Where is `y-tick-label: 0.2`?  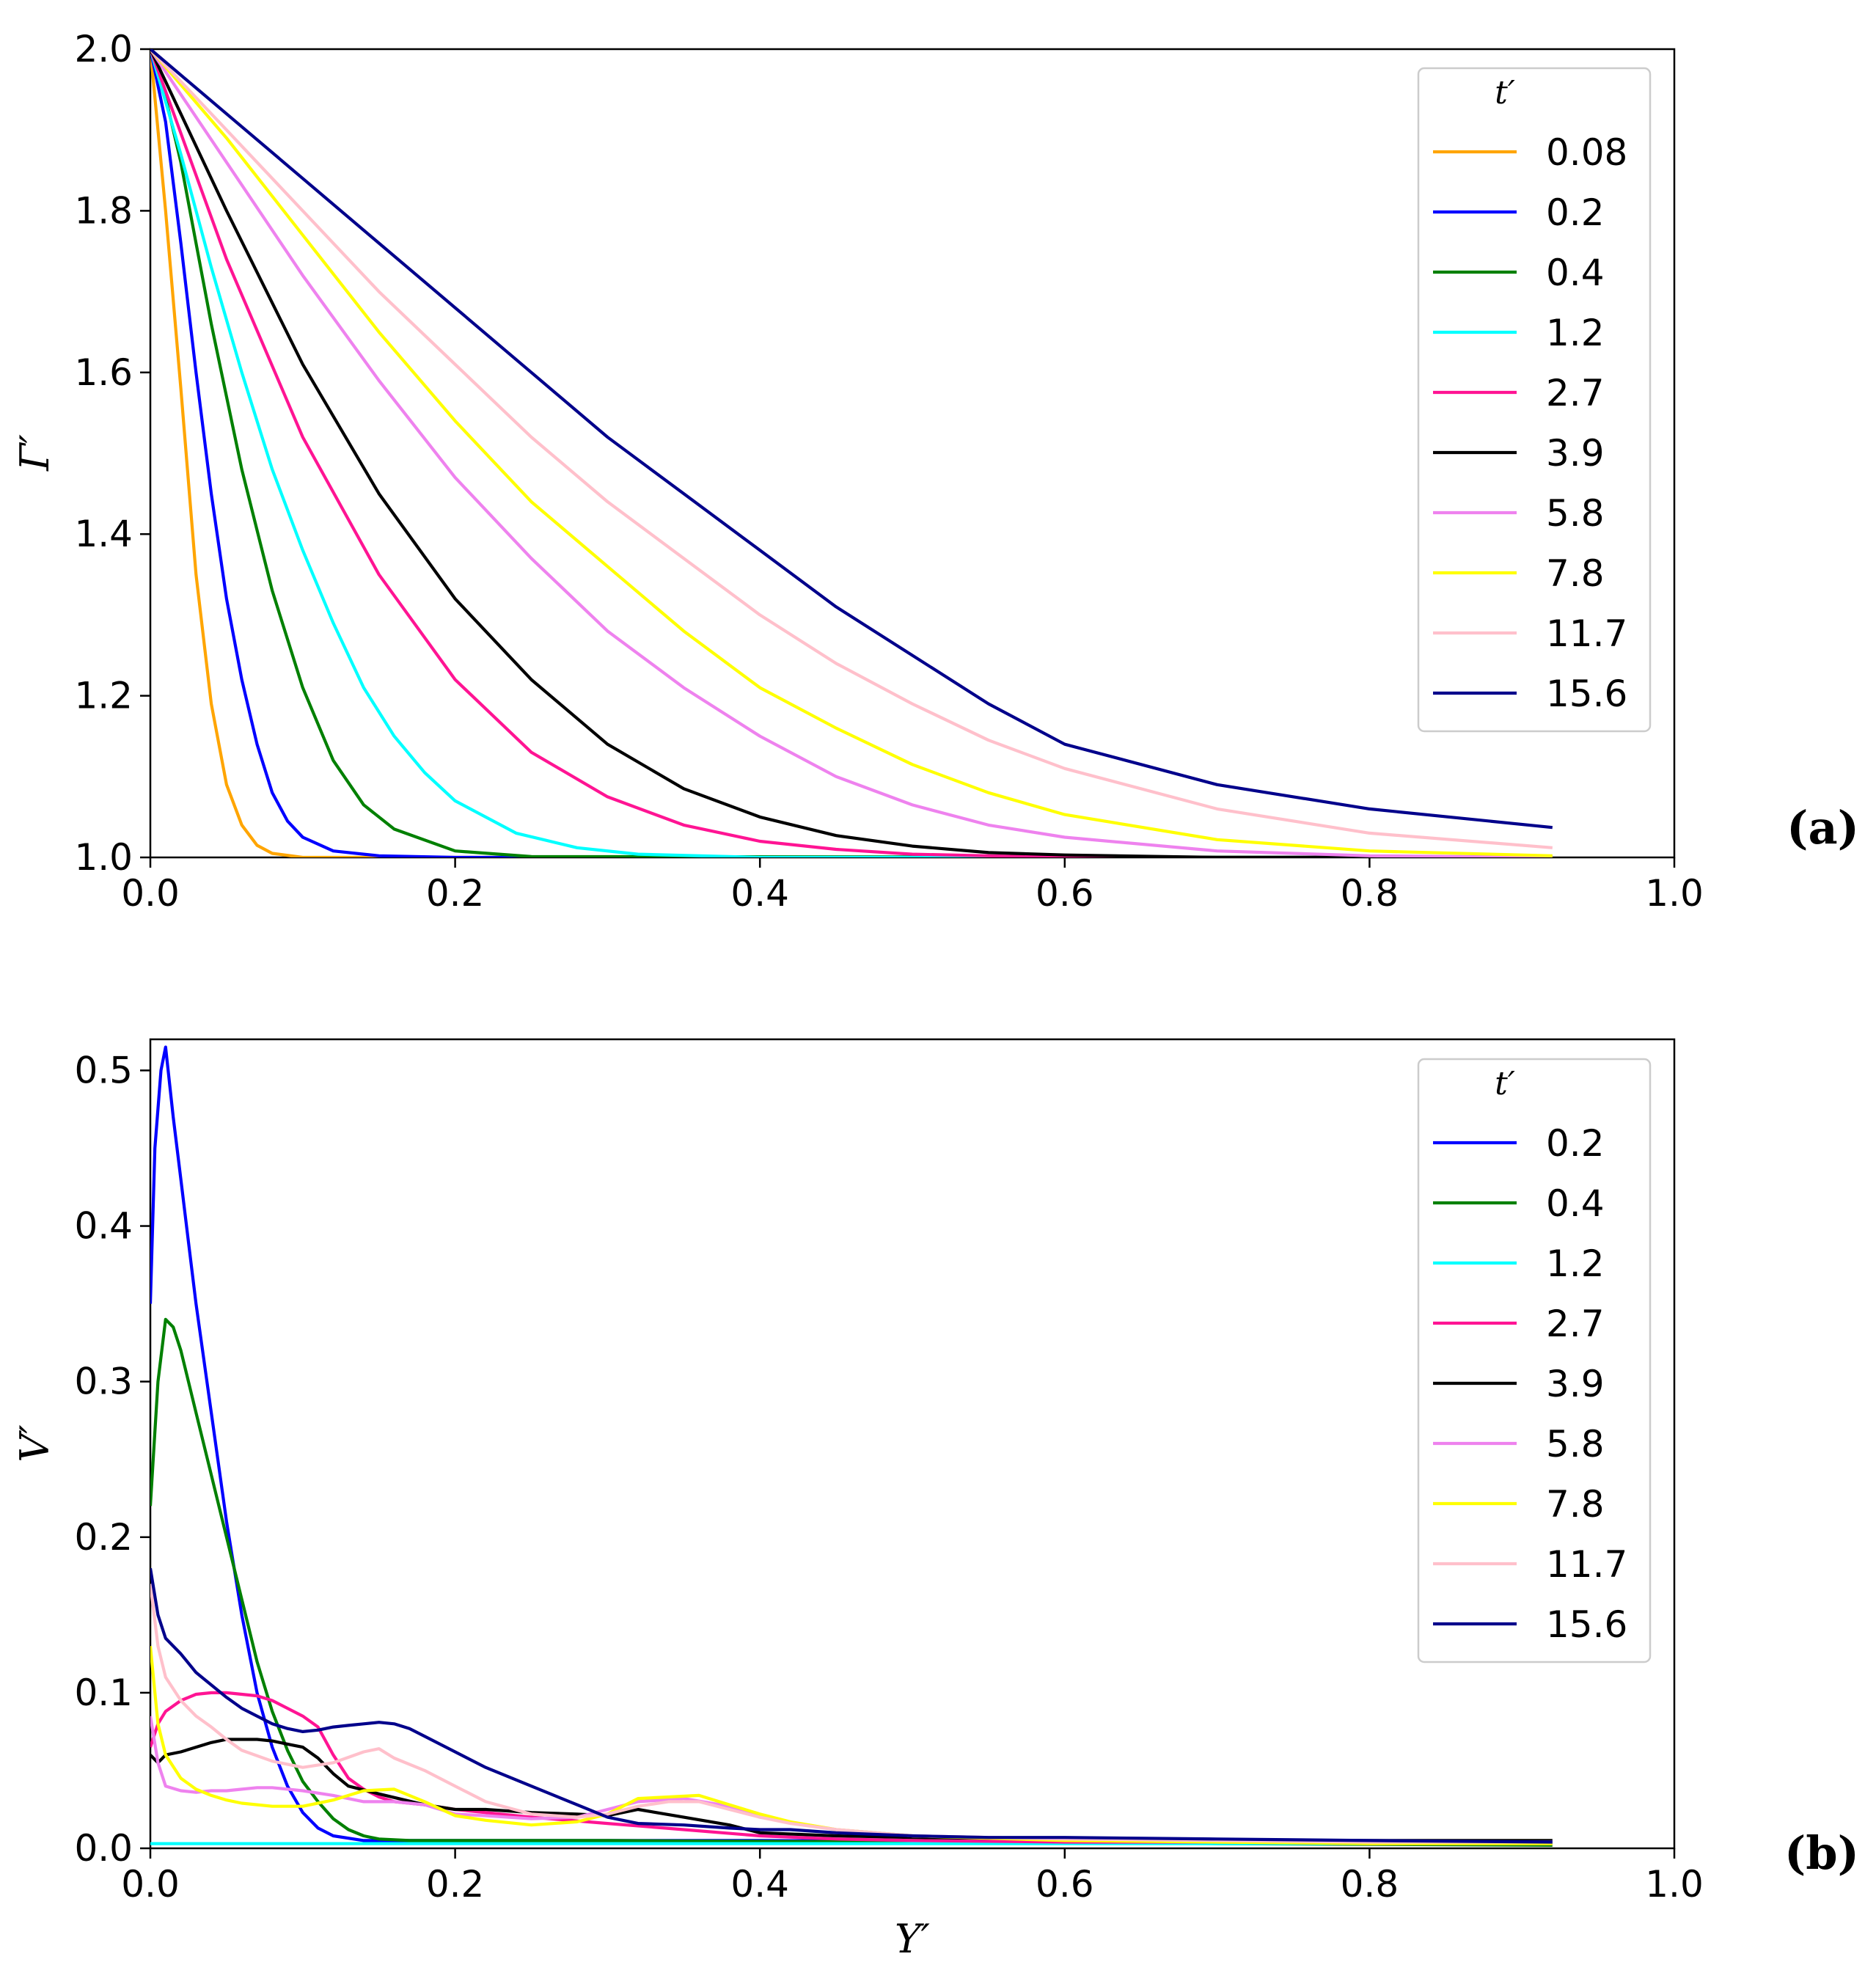
y-tick-label: 0.2 is located at coordinates (103, 1537).